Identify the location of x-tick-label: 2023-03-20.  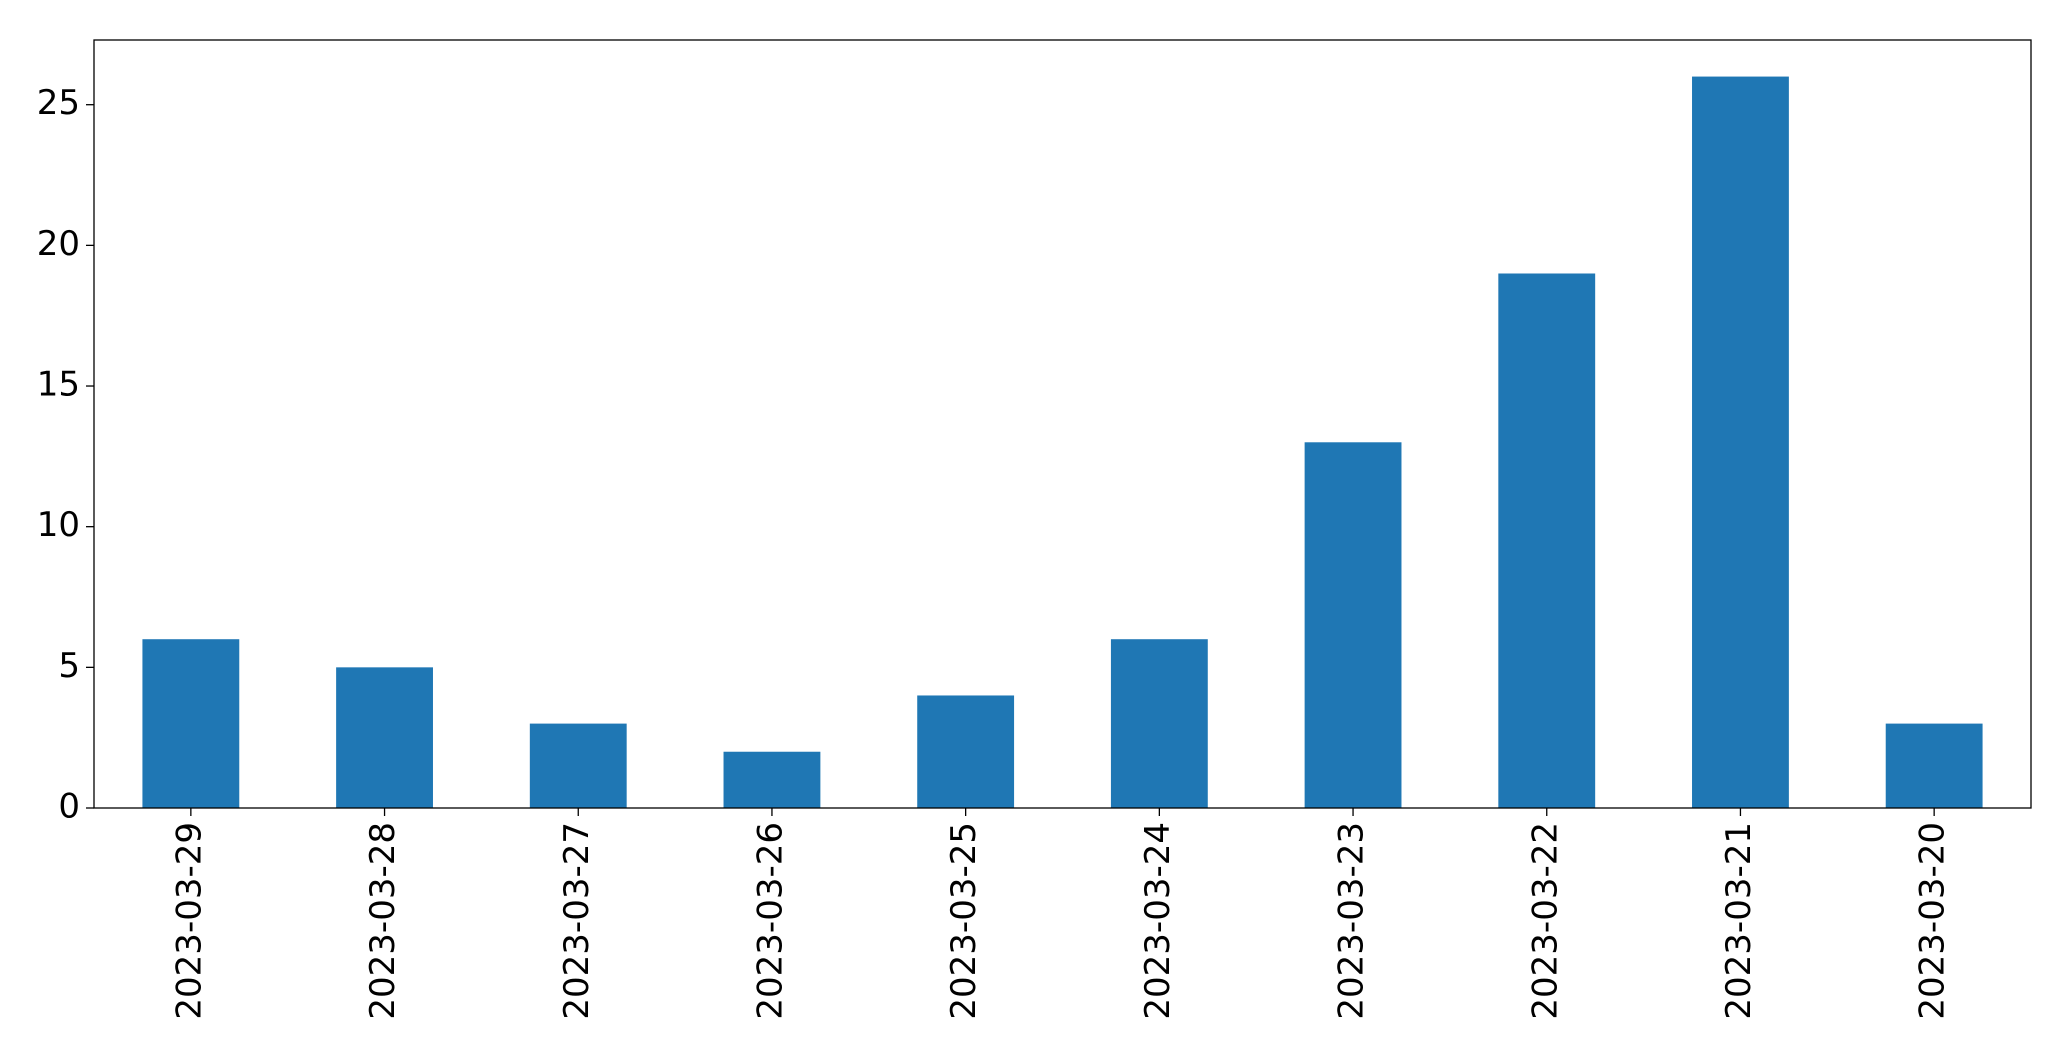
(1933, 921).